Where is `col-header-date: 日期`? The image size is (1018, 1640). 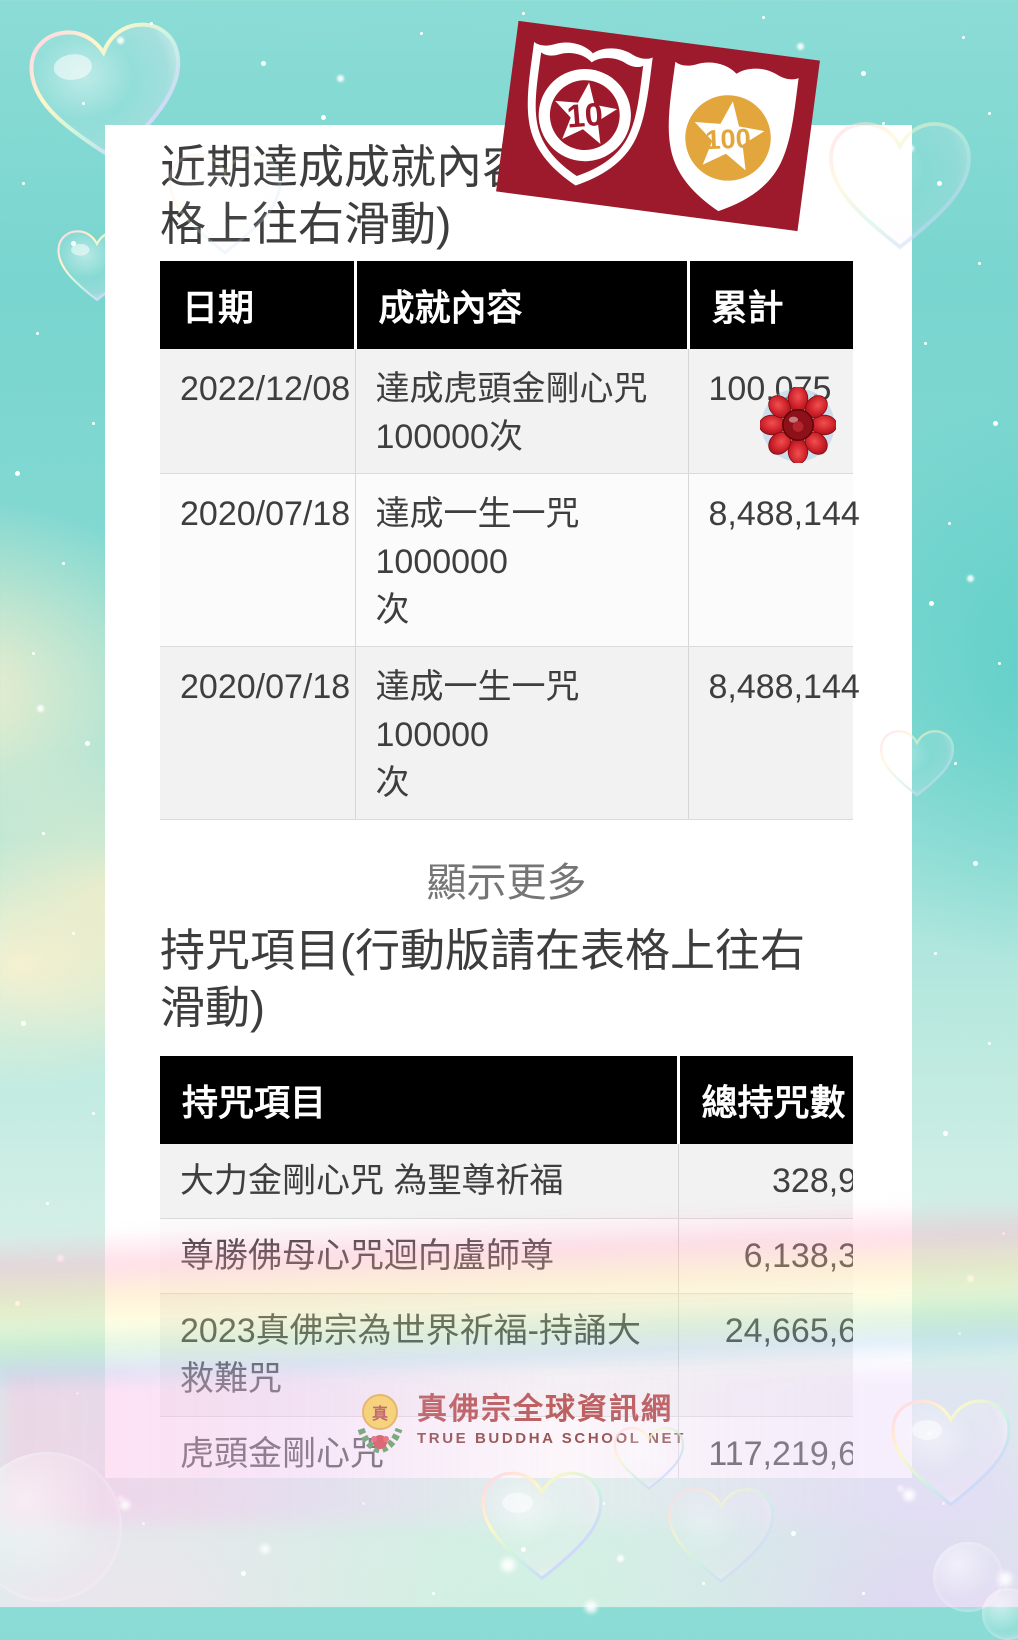 col-header-date: 日期 is located at coordinates (258, 305).